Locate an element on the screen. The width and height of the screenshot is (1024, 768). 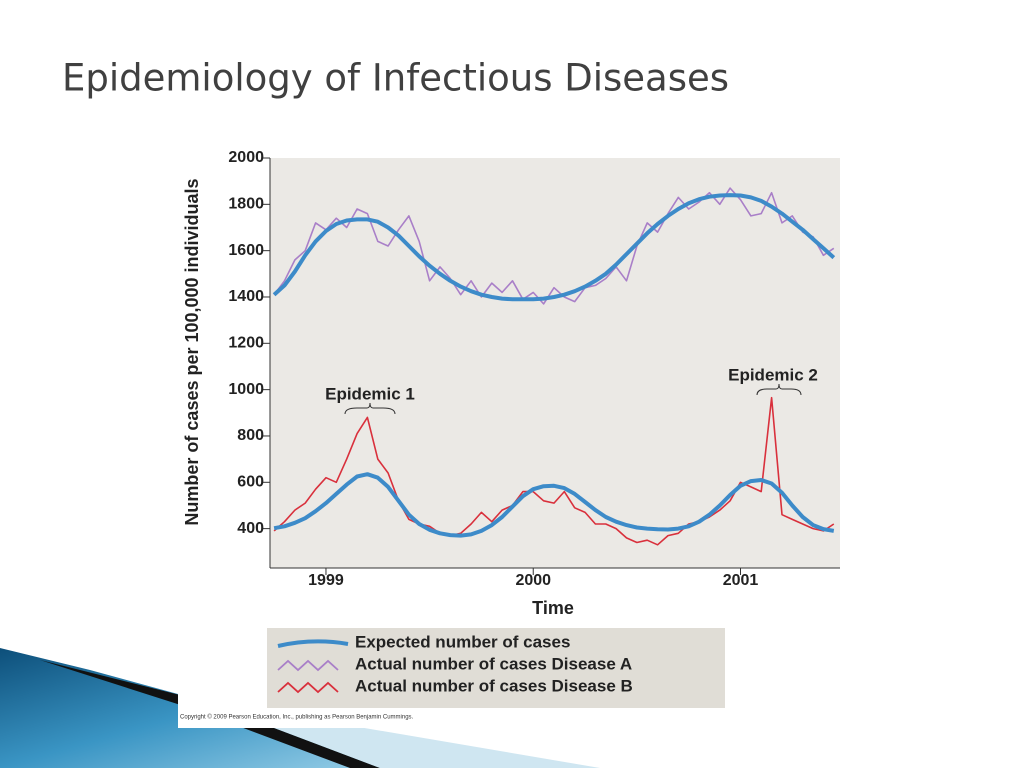
slide-title: Epidemiology of Infectious Diseases is located at coordinates (395, 78).